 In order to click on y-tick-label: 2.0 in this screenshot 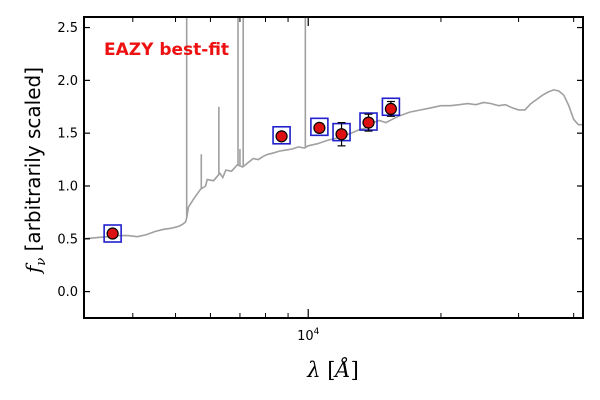, I will do `click(67, 81)`.